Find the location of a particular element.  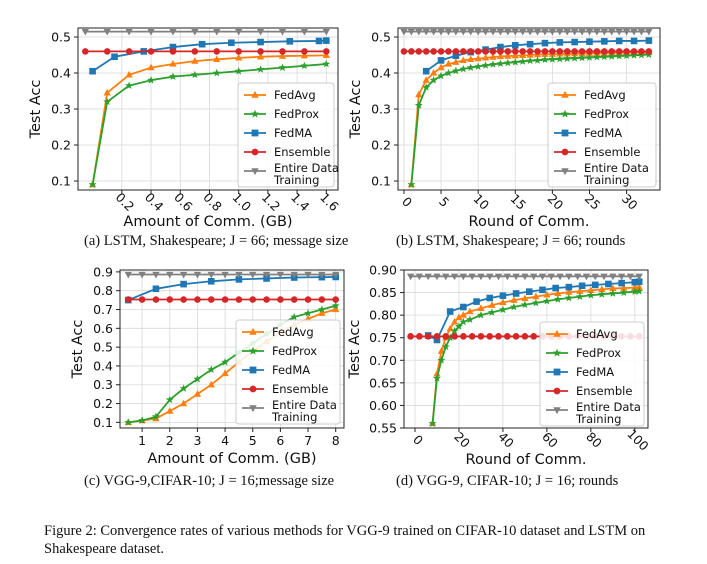

legend-box is located at coordinates (288, 372).